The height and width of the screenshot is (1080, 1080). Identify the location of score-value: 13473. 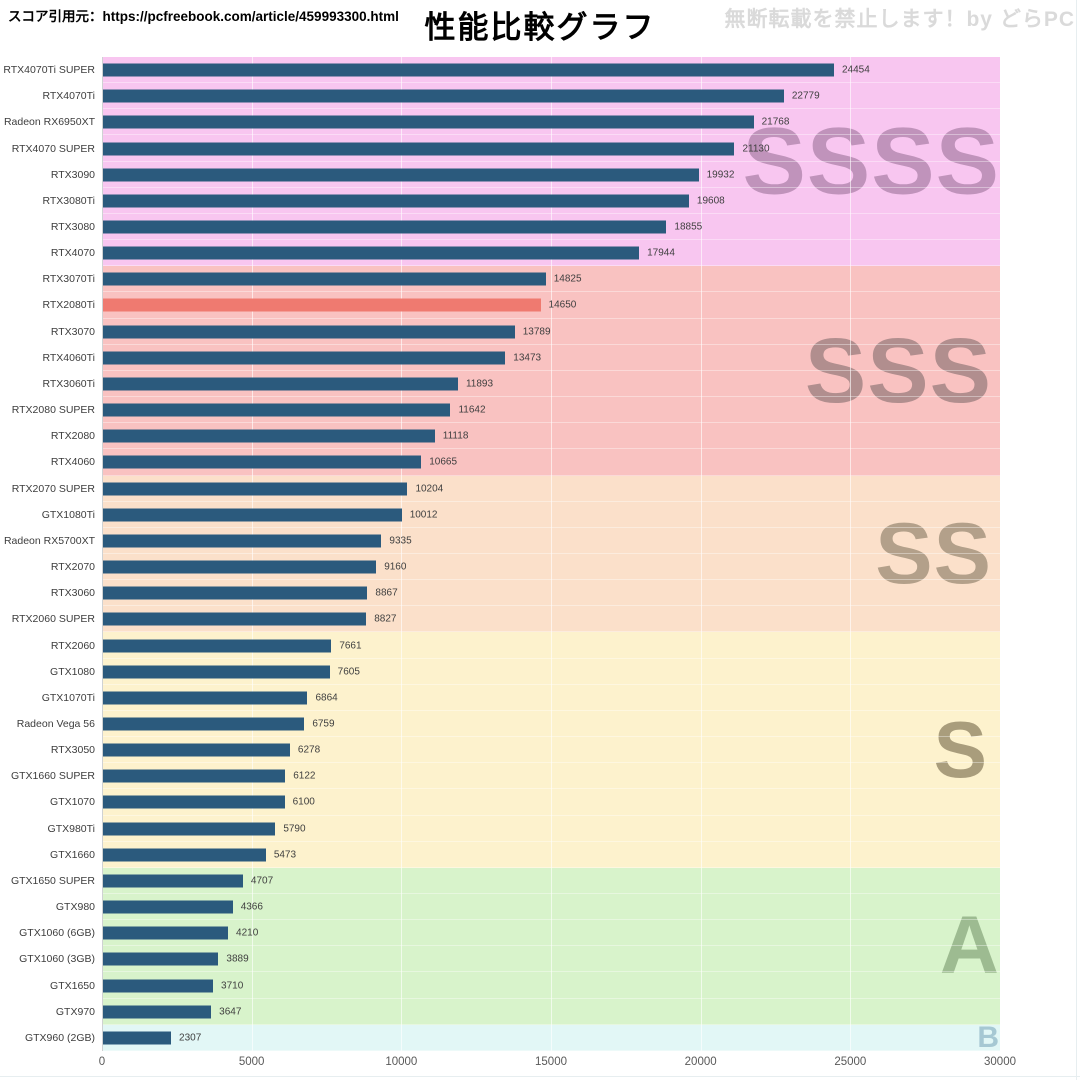
(527, 358).